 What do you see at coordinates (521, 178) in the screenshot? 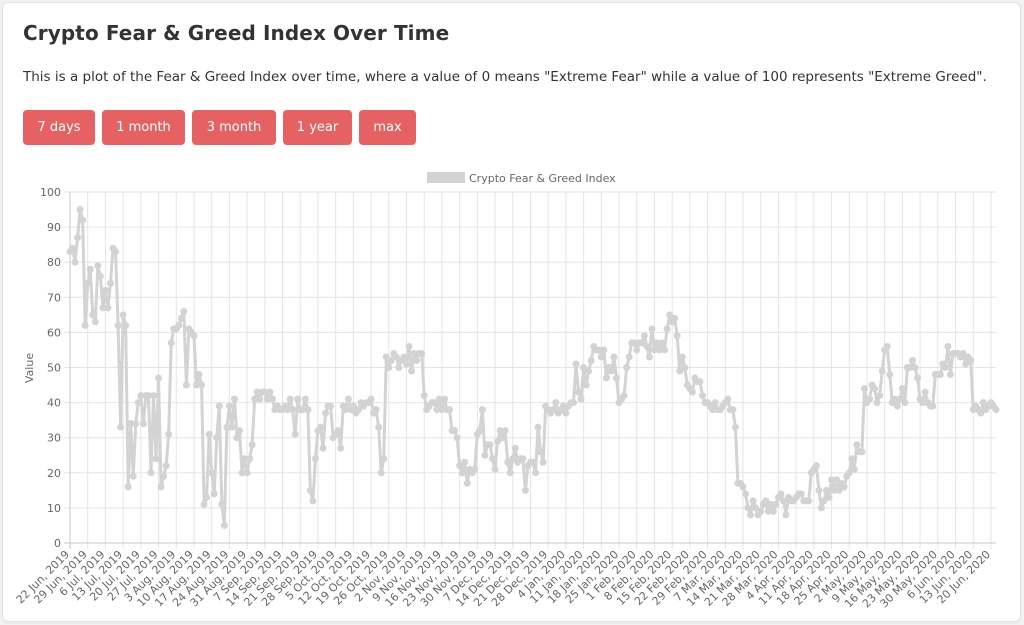
I see `legend: Crypto Fear & Greed Index` at bounding box center [521, 178].